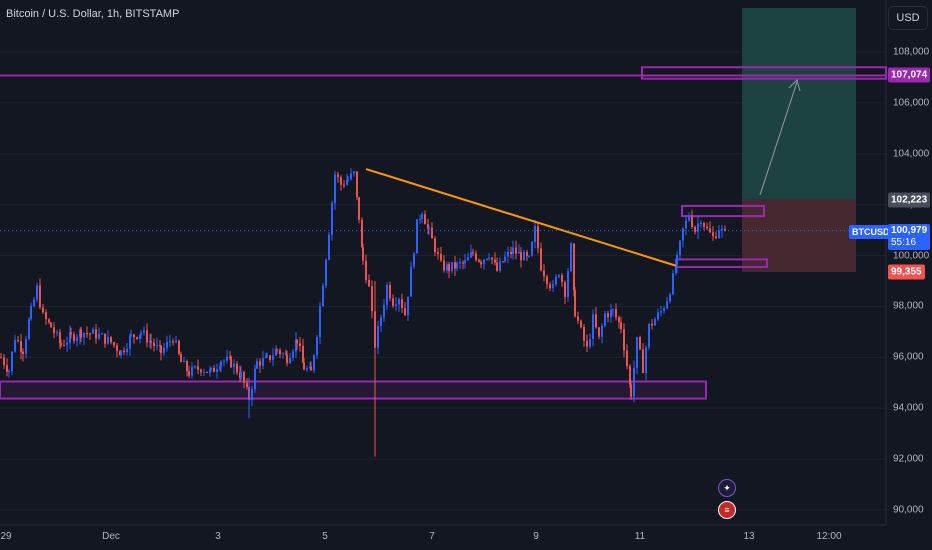  Describe the element at coordinates (794, 85) in the screenshot. I see `target-arrow-head` at that location.